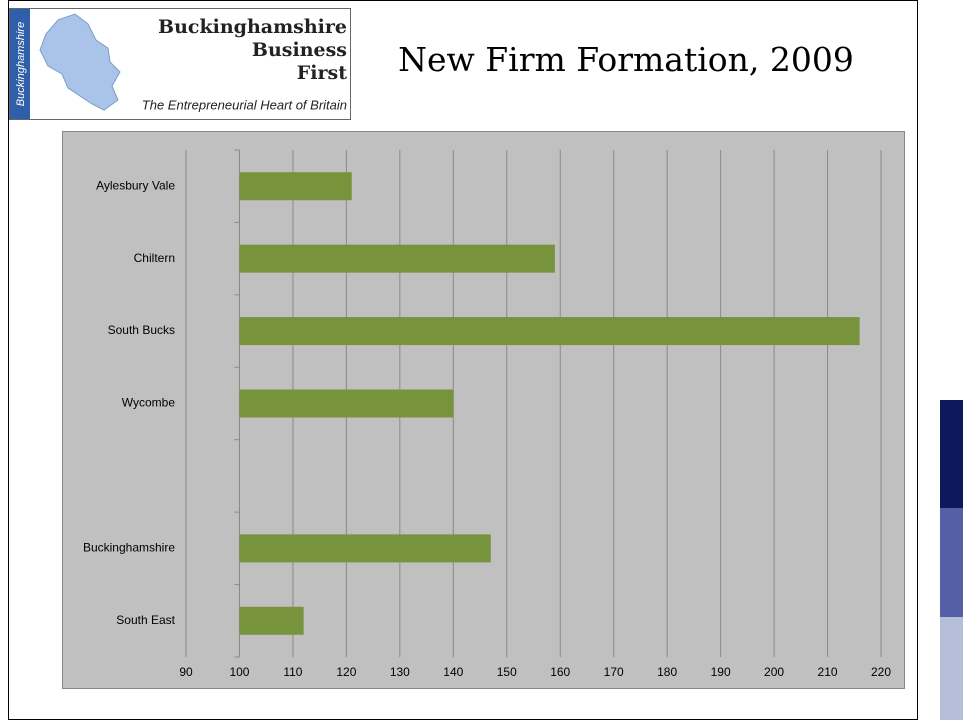 Image resolution: width=963 pixels, height=724 pixels. What do you see at coordinates (186, 672) in the screenshot?
I see `x-tick-label: 90` at bounding box center [186, 672].